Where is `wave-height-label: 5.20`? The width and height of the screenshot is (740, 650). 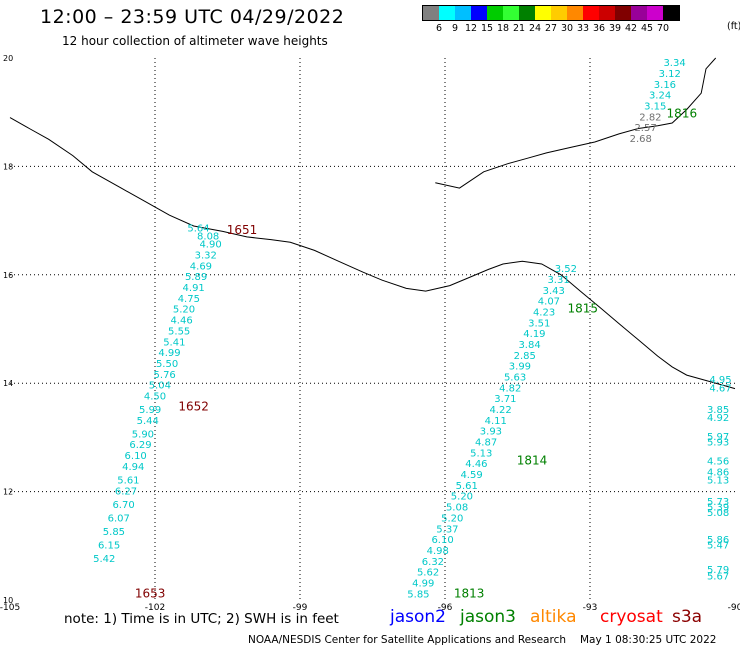
wave-height-label: 5.20 is located at coordinates (184, 310).